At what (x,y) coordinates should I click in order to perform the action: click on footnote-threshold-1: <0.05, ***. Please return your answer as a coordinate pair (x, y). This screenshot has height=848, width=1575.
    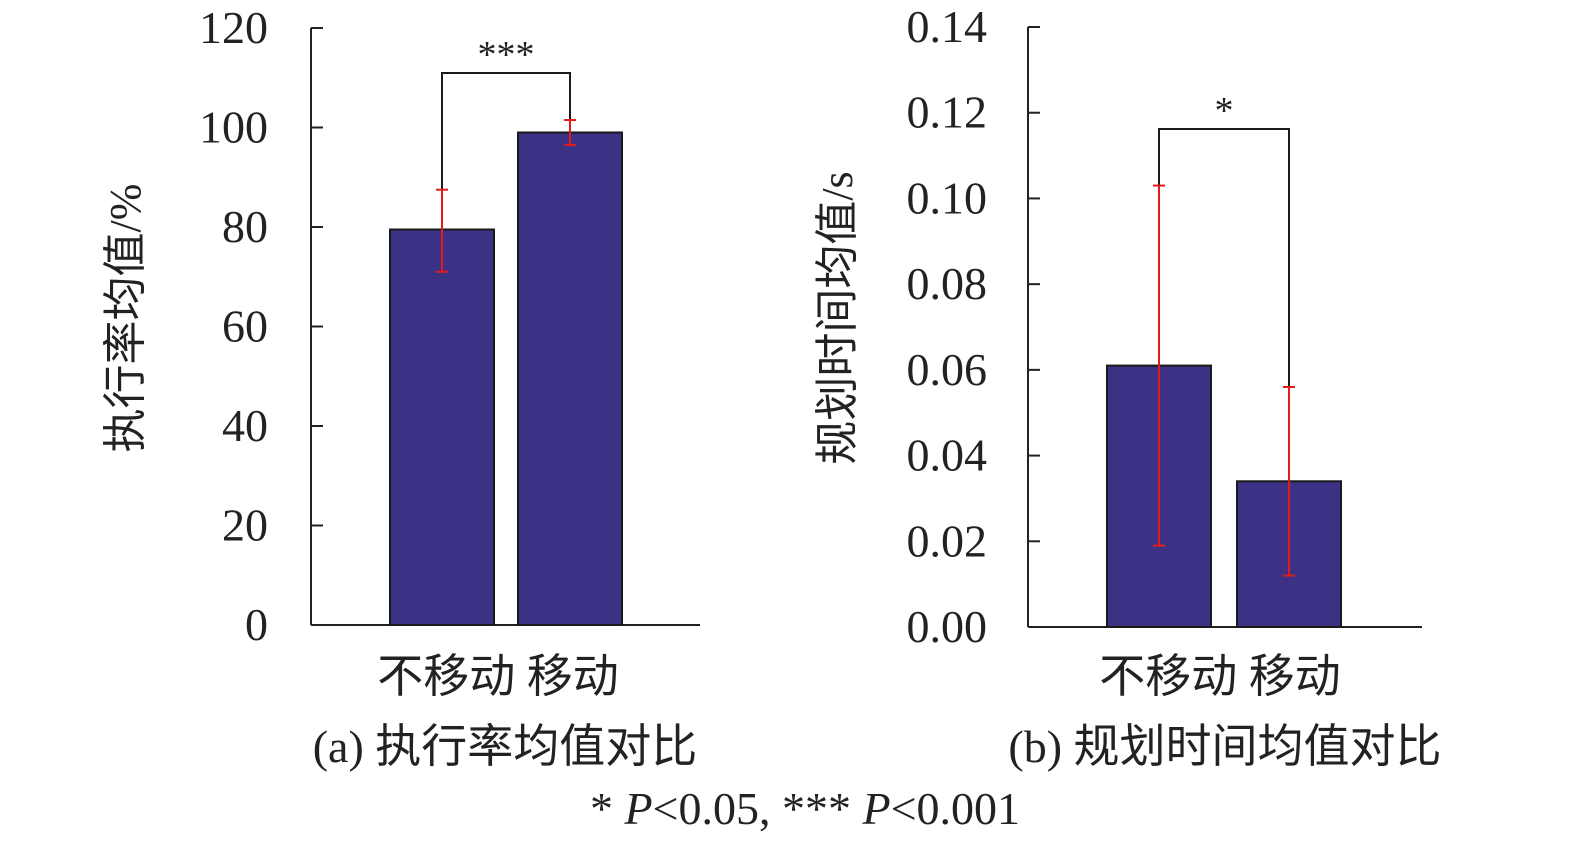
    Looking at the image, I should click on (758, 808).